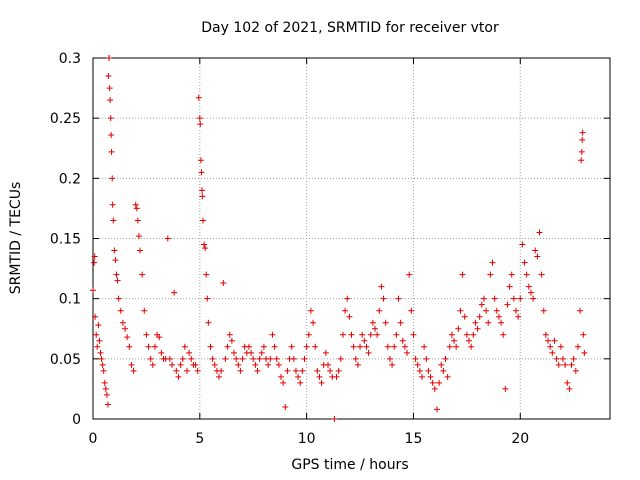 Image resolution: width=640 pixels, height=480 pixels. I want to click on x-tick-label: 0, so click(93, 439).